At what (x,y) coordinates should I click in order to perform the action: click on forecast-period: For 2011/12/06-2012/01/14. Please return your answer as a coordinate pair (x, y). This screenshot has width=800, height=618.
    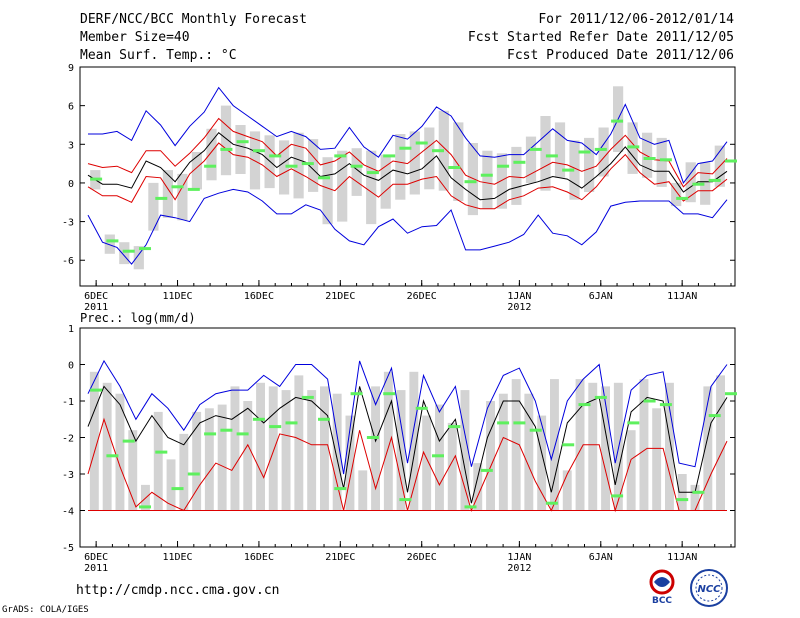
    Looking at the image, I should click on (636, 19).